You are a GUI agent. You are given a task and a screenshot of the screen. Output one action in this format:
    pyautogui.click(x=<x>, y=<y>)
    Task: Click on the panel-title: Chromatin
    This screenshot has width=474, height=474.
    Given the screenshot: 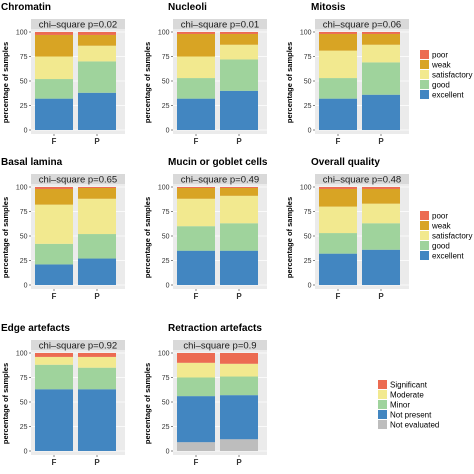 What is the action you would take?
    pyautogui.click(x=26, y=7)
    